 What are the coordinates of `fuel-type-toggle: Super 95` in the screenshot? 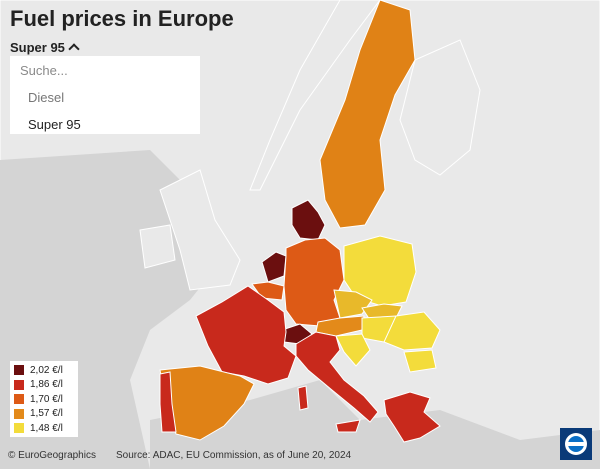 It's located at (45, 47).